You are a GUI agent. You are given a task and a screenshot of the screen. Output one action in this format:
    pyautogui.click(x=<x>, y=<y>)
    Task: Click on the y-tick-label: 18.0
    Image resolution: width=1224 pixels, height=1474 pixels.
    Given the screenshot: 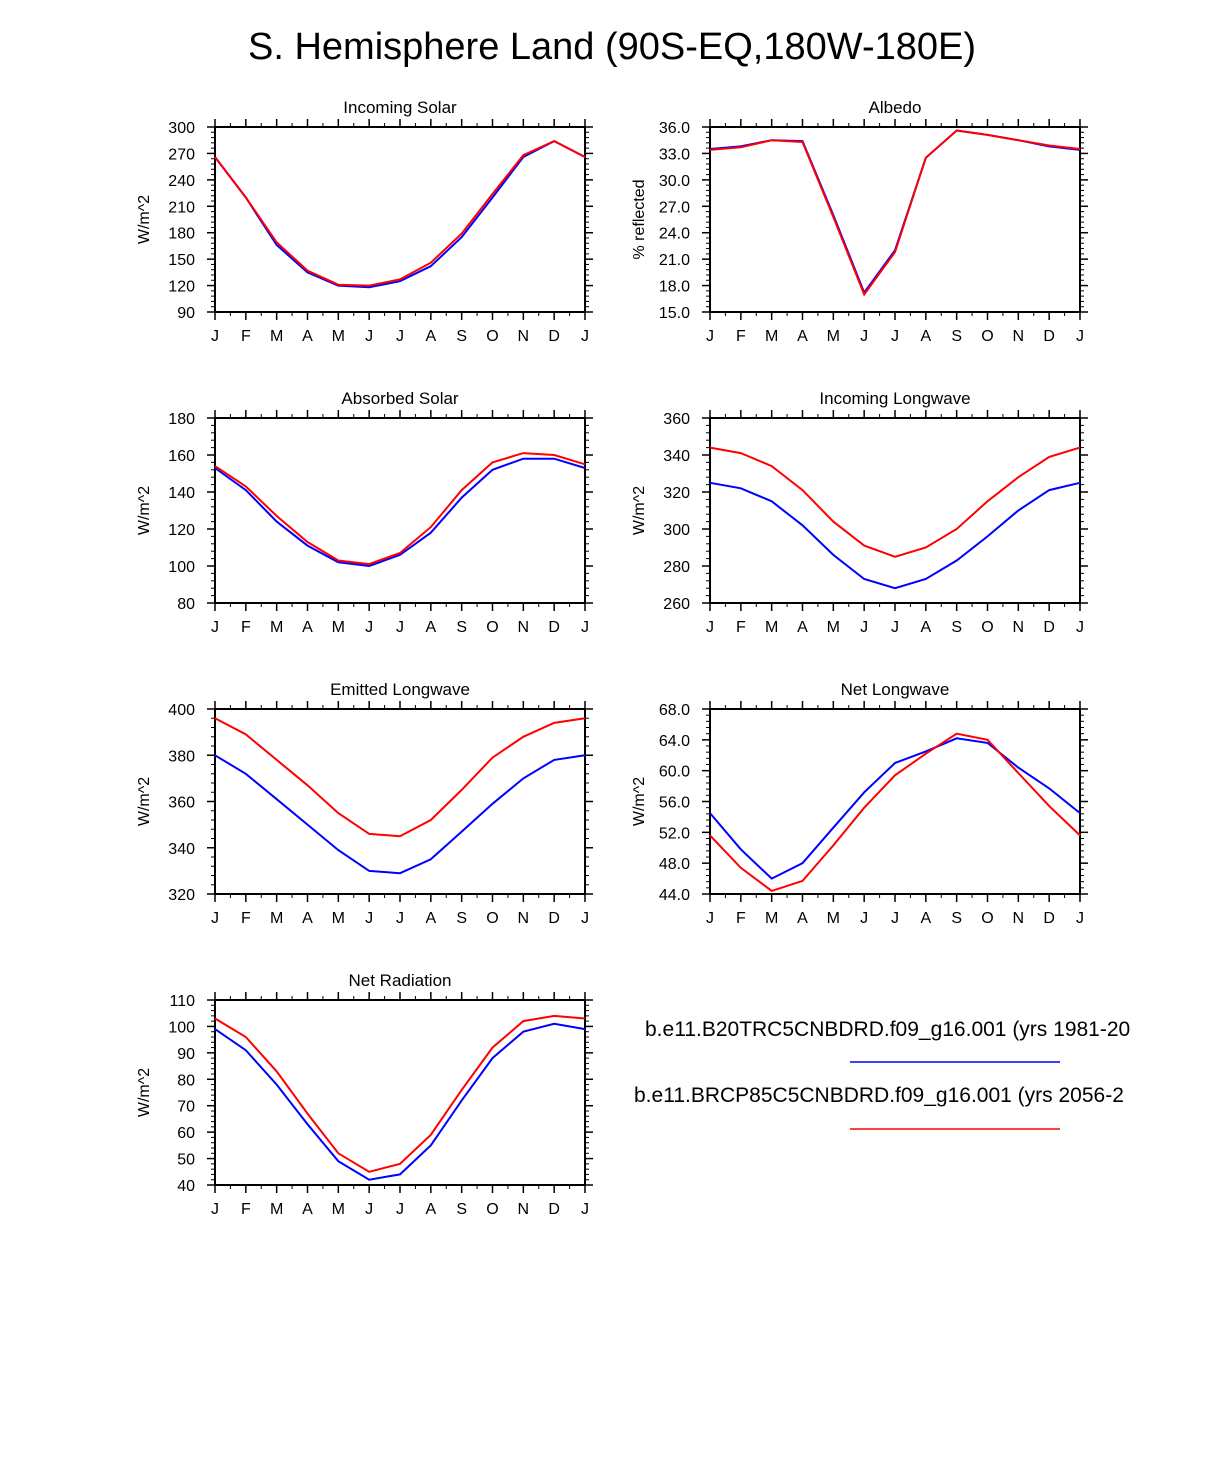 What is the action you would take?
    pyautogui.click(x=674, y=287)
    